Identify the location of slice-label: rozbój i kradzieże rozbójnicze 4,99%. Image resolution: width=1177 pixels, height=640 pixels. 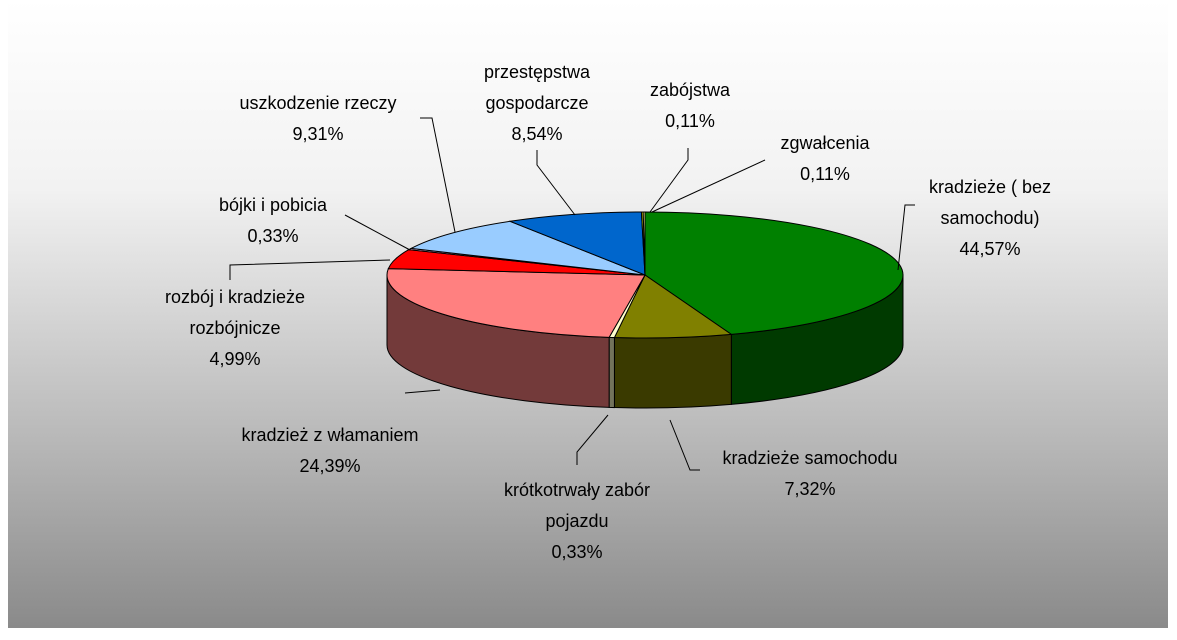
(235, 328).